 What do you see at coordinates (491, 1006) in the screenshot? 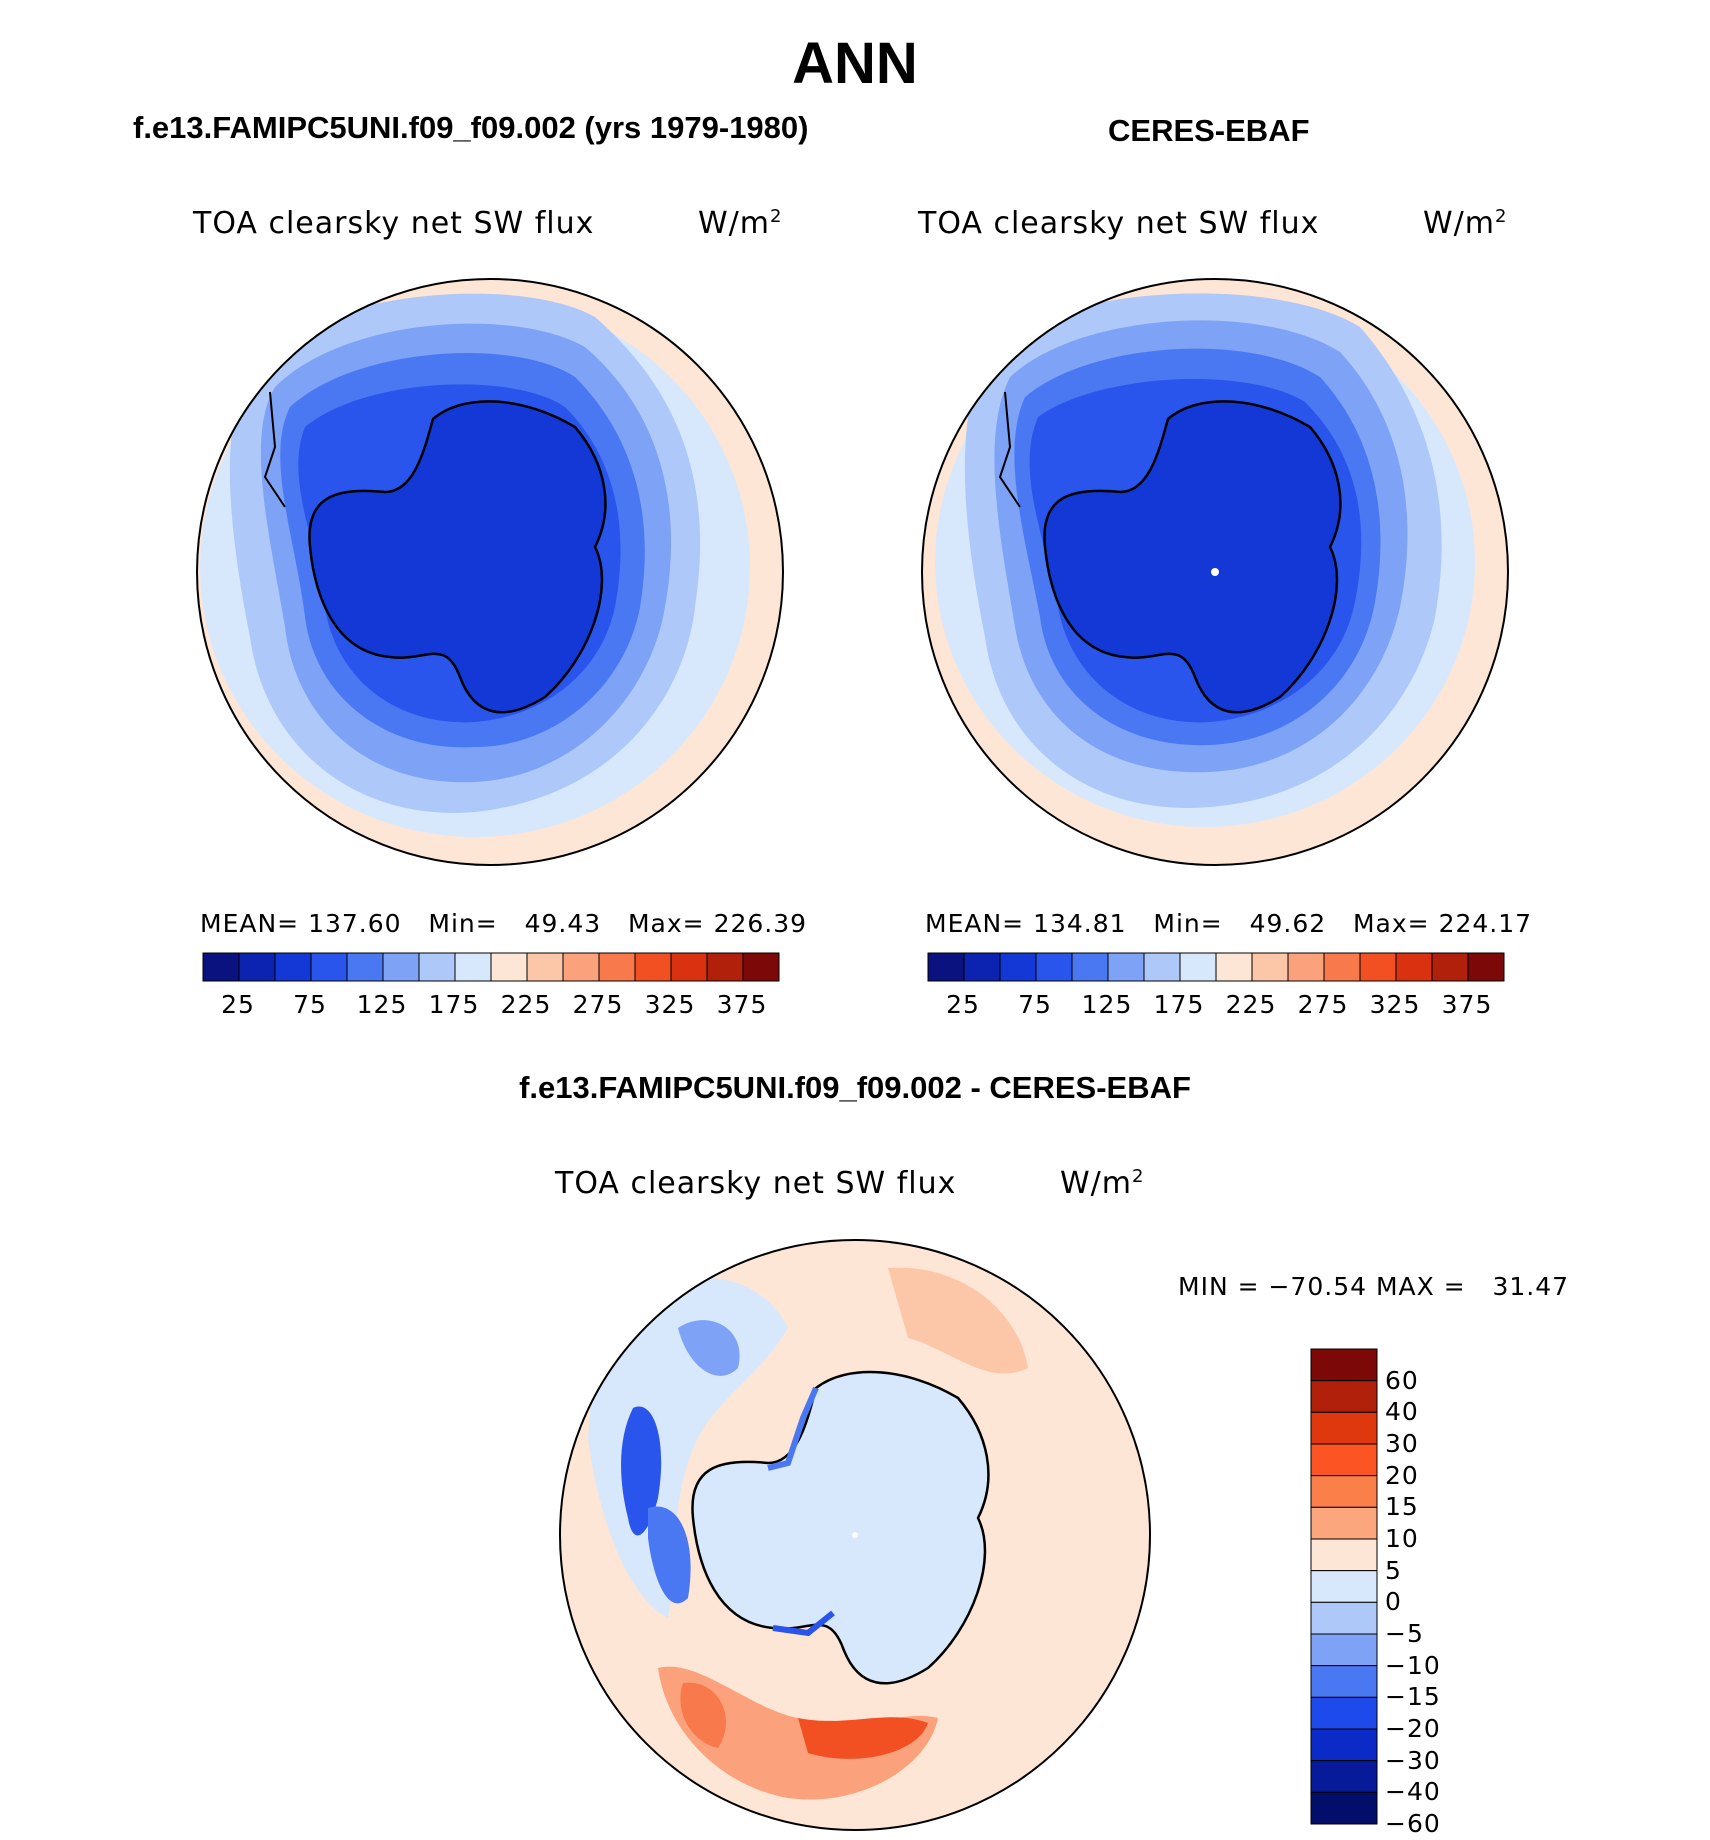
I see `panel-1-colorbar-labels: 25 75 125 175 225 275 325 375` at bounding box center [491, 1006].